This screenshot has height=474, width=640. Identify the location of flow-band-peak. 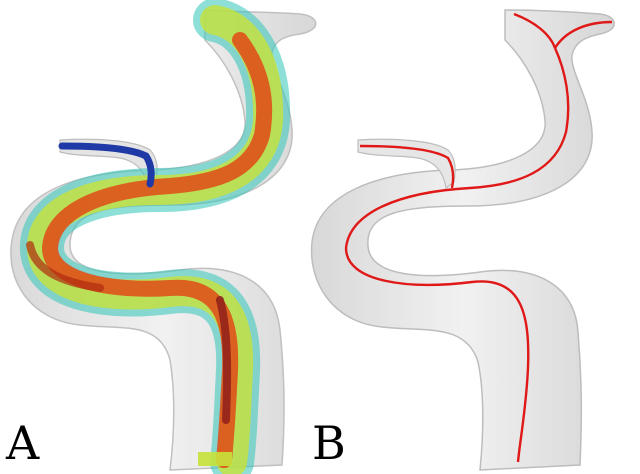
(224, 360).